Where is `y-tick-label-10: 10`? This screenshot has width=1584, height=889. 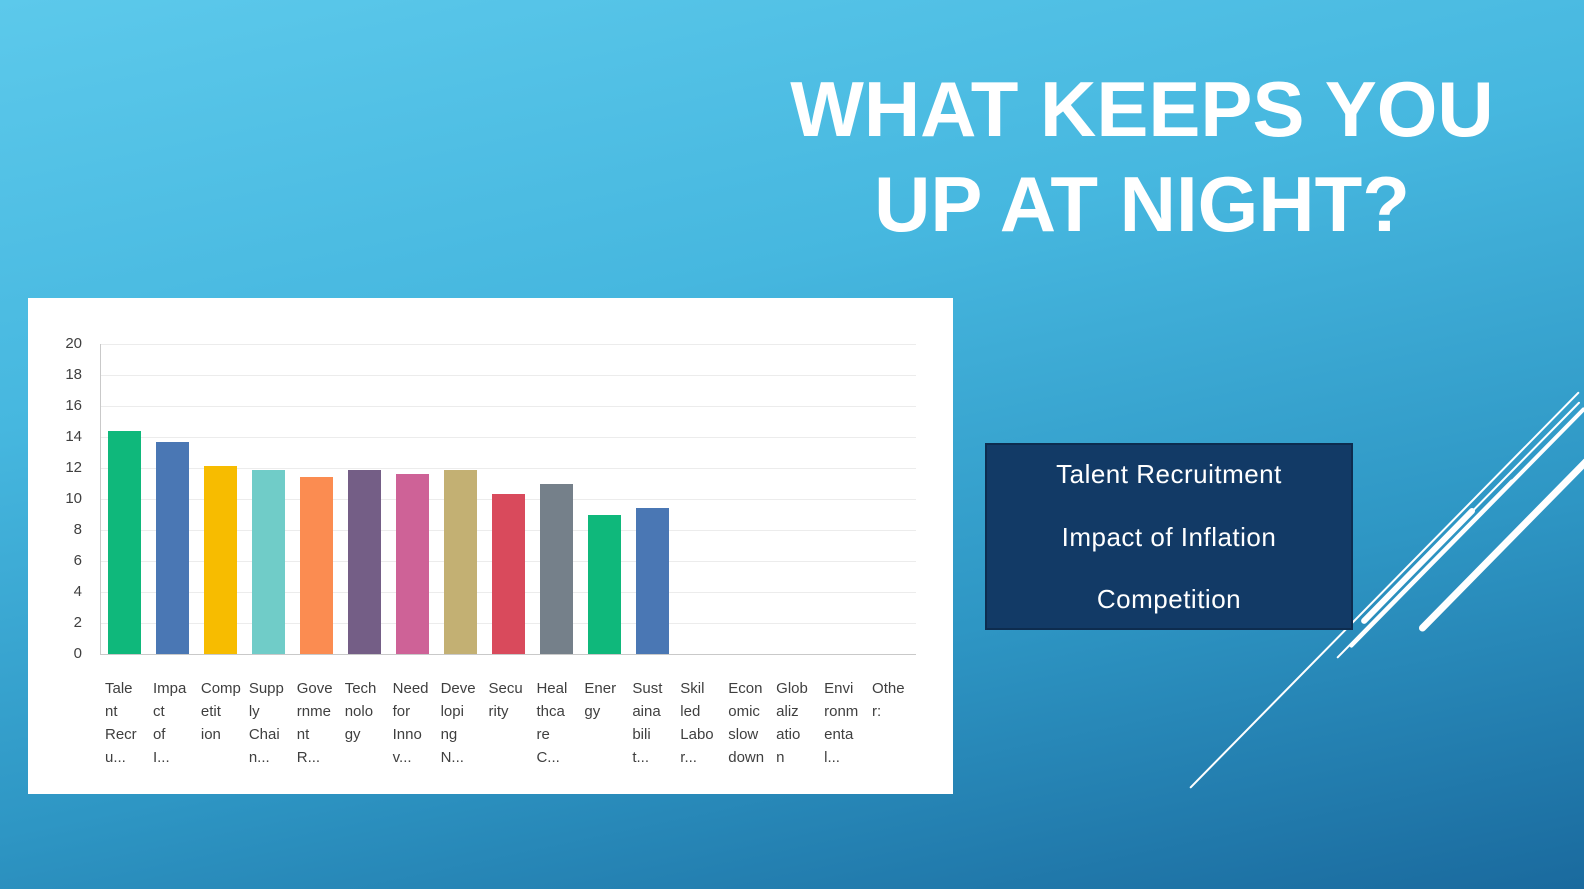
y-tick-label-10: 10 is located at coordinates (73, 498).